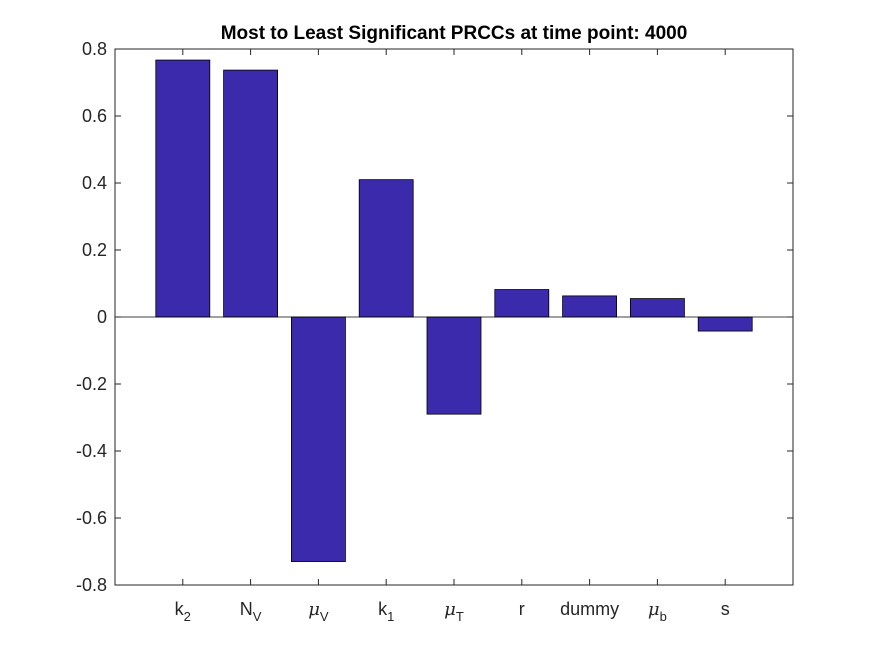  Describe the element at coordinates (589, 609) in the screenshot. I see `x-tick-label-6: dummy` at that location.